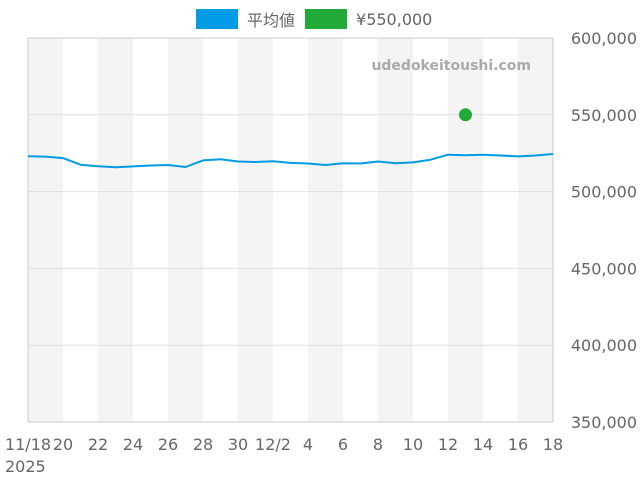 Image resolution: width=640 pixels, height=480 pixels. I want to click on x-tick-label: 28, so click(203, 444).